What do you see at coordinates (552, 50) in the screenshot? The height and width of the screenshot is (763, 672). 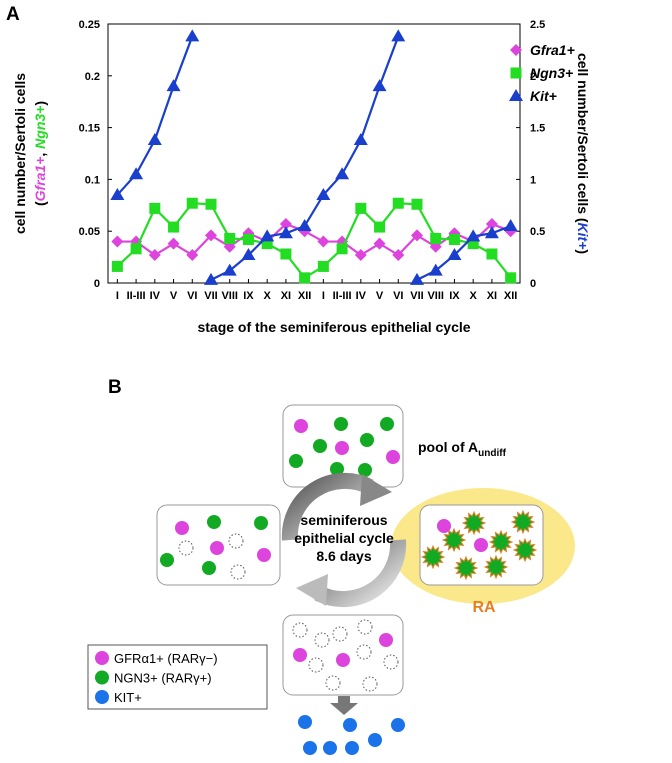 I see `legend-label: Gfra1+` at bounding box center [552, 50].